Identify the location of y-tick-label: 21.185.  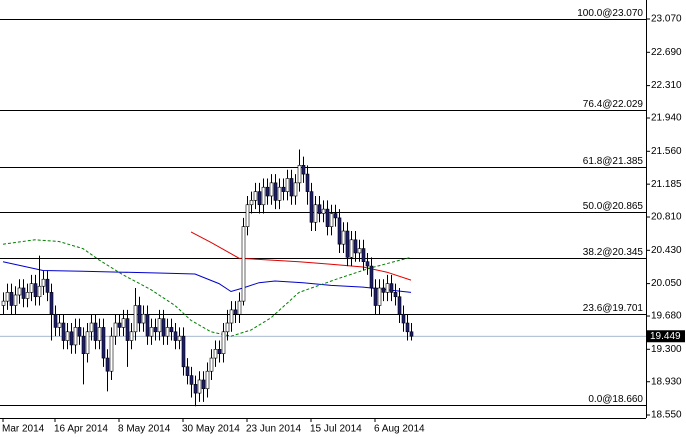
(666, 184).